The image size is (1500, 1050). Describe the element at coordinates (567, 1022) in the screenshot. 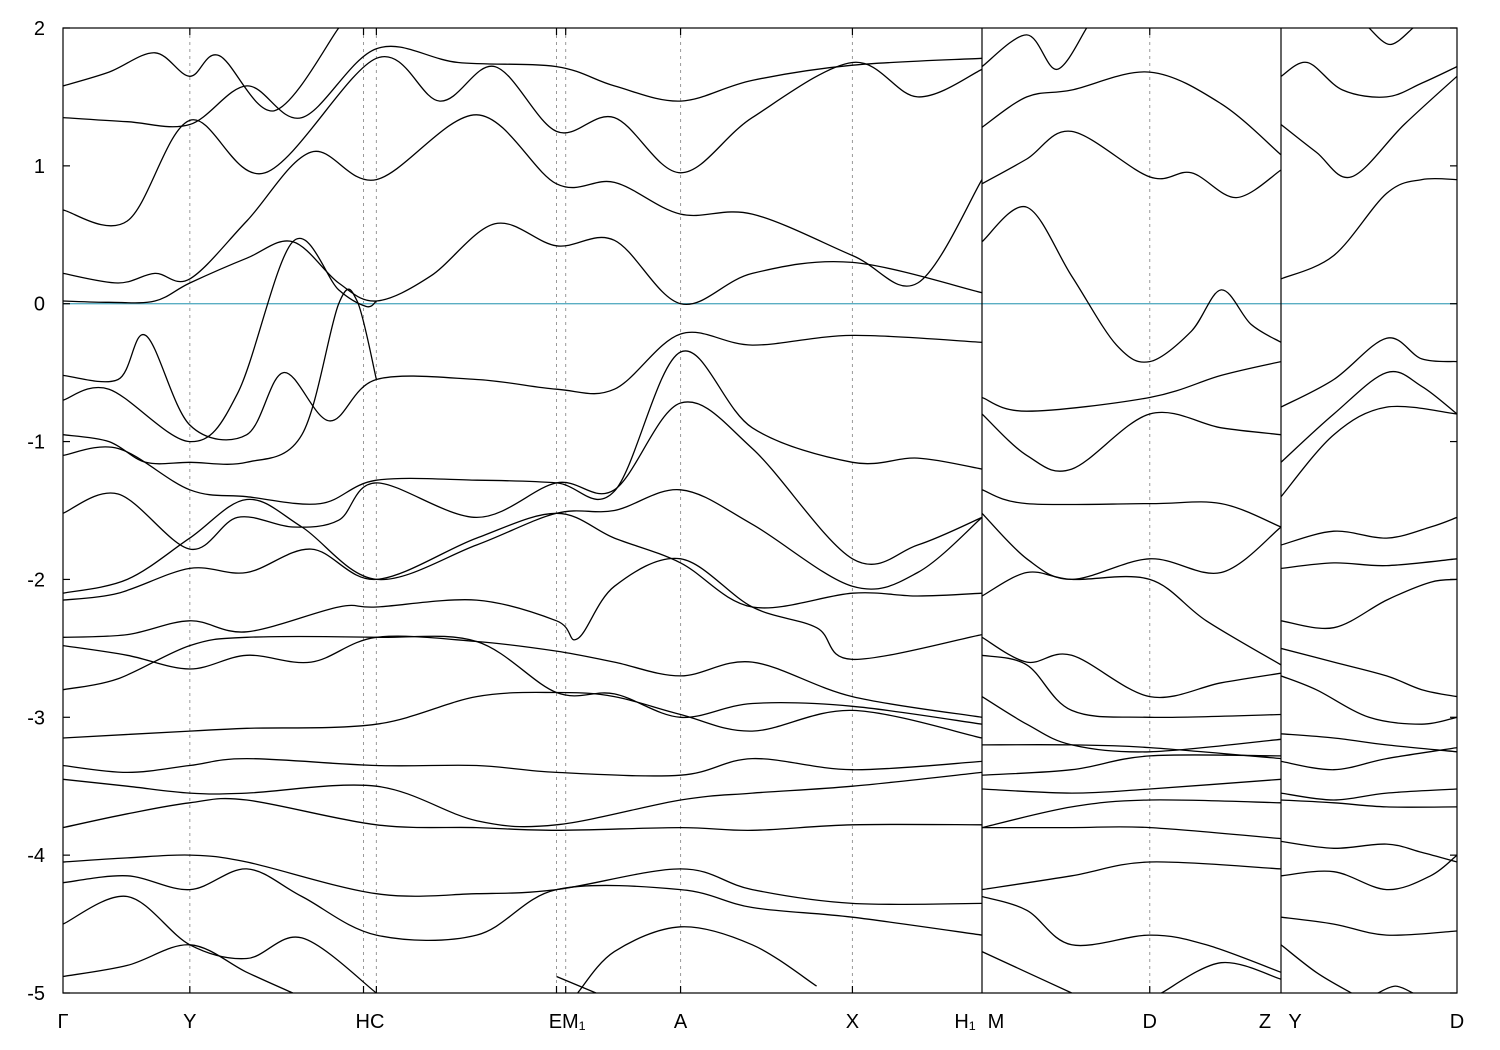

I see `x-tick-label: EM₁` at that location.